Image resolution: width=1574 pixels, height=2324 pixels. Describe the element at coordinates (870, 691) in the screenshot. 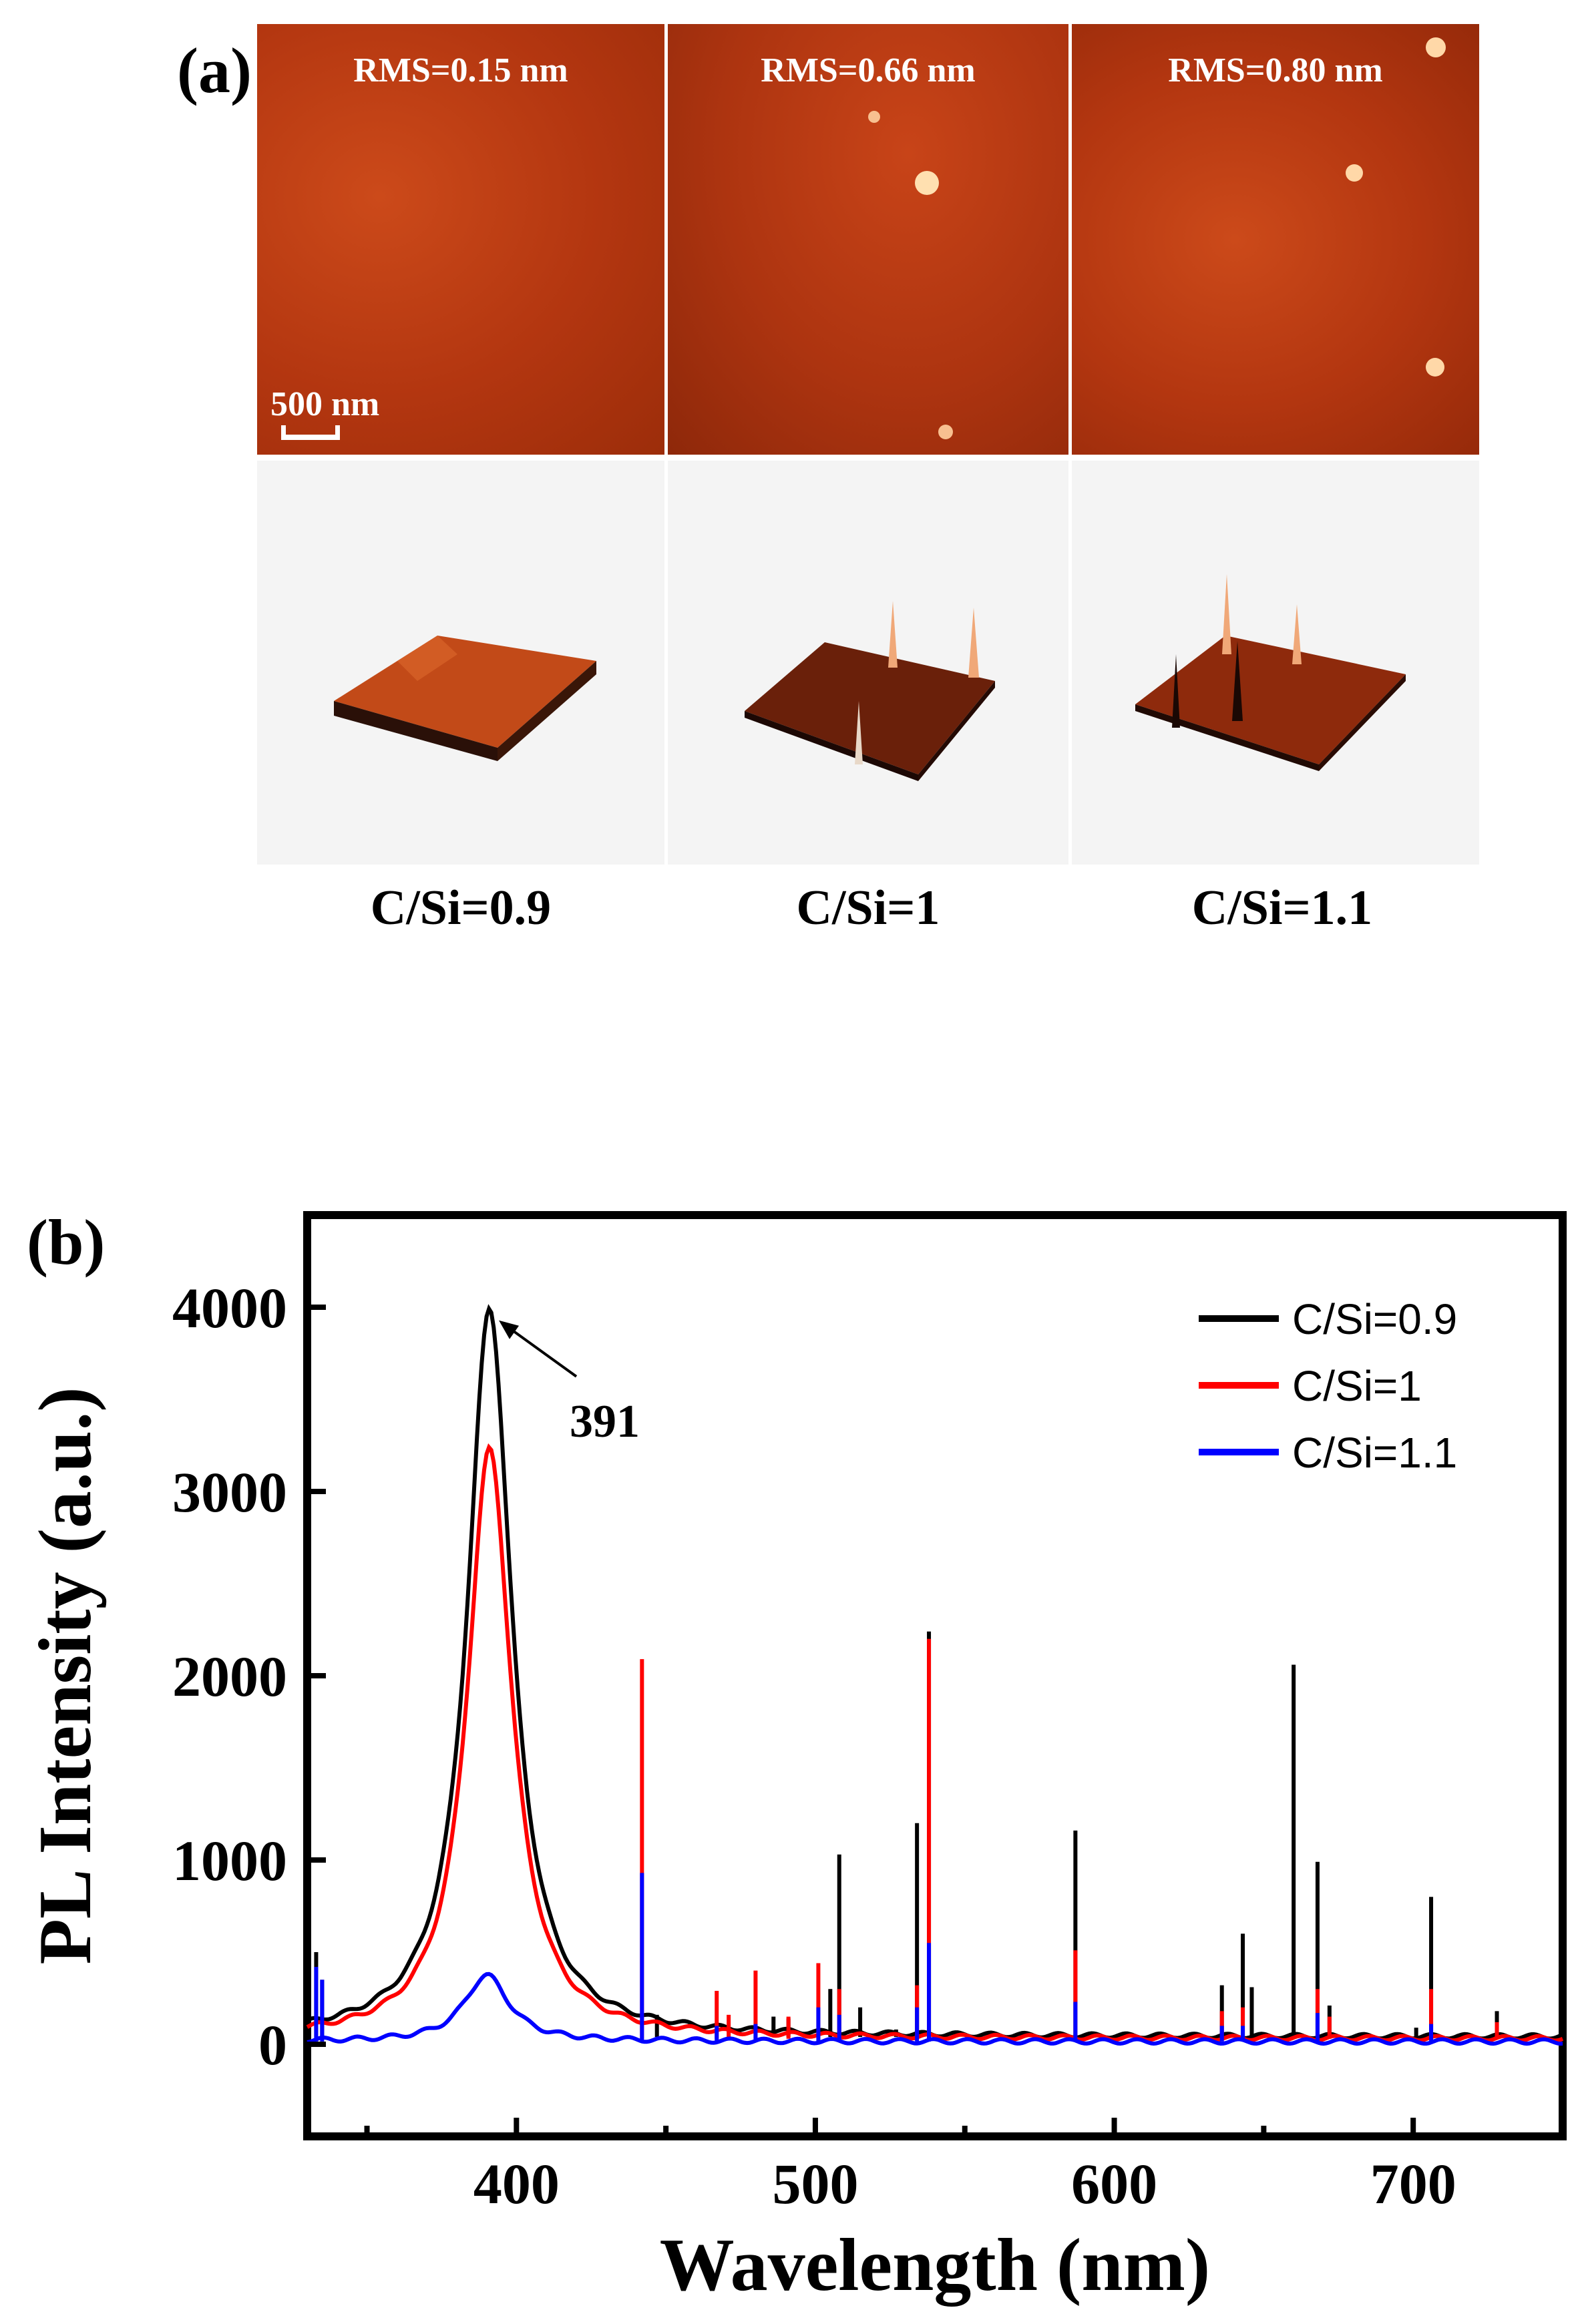

I see `surface-3d-1-graphic` at that location.